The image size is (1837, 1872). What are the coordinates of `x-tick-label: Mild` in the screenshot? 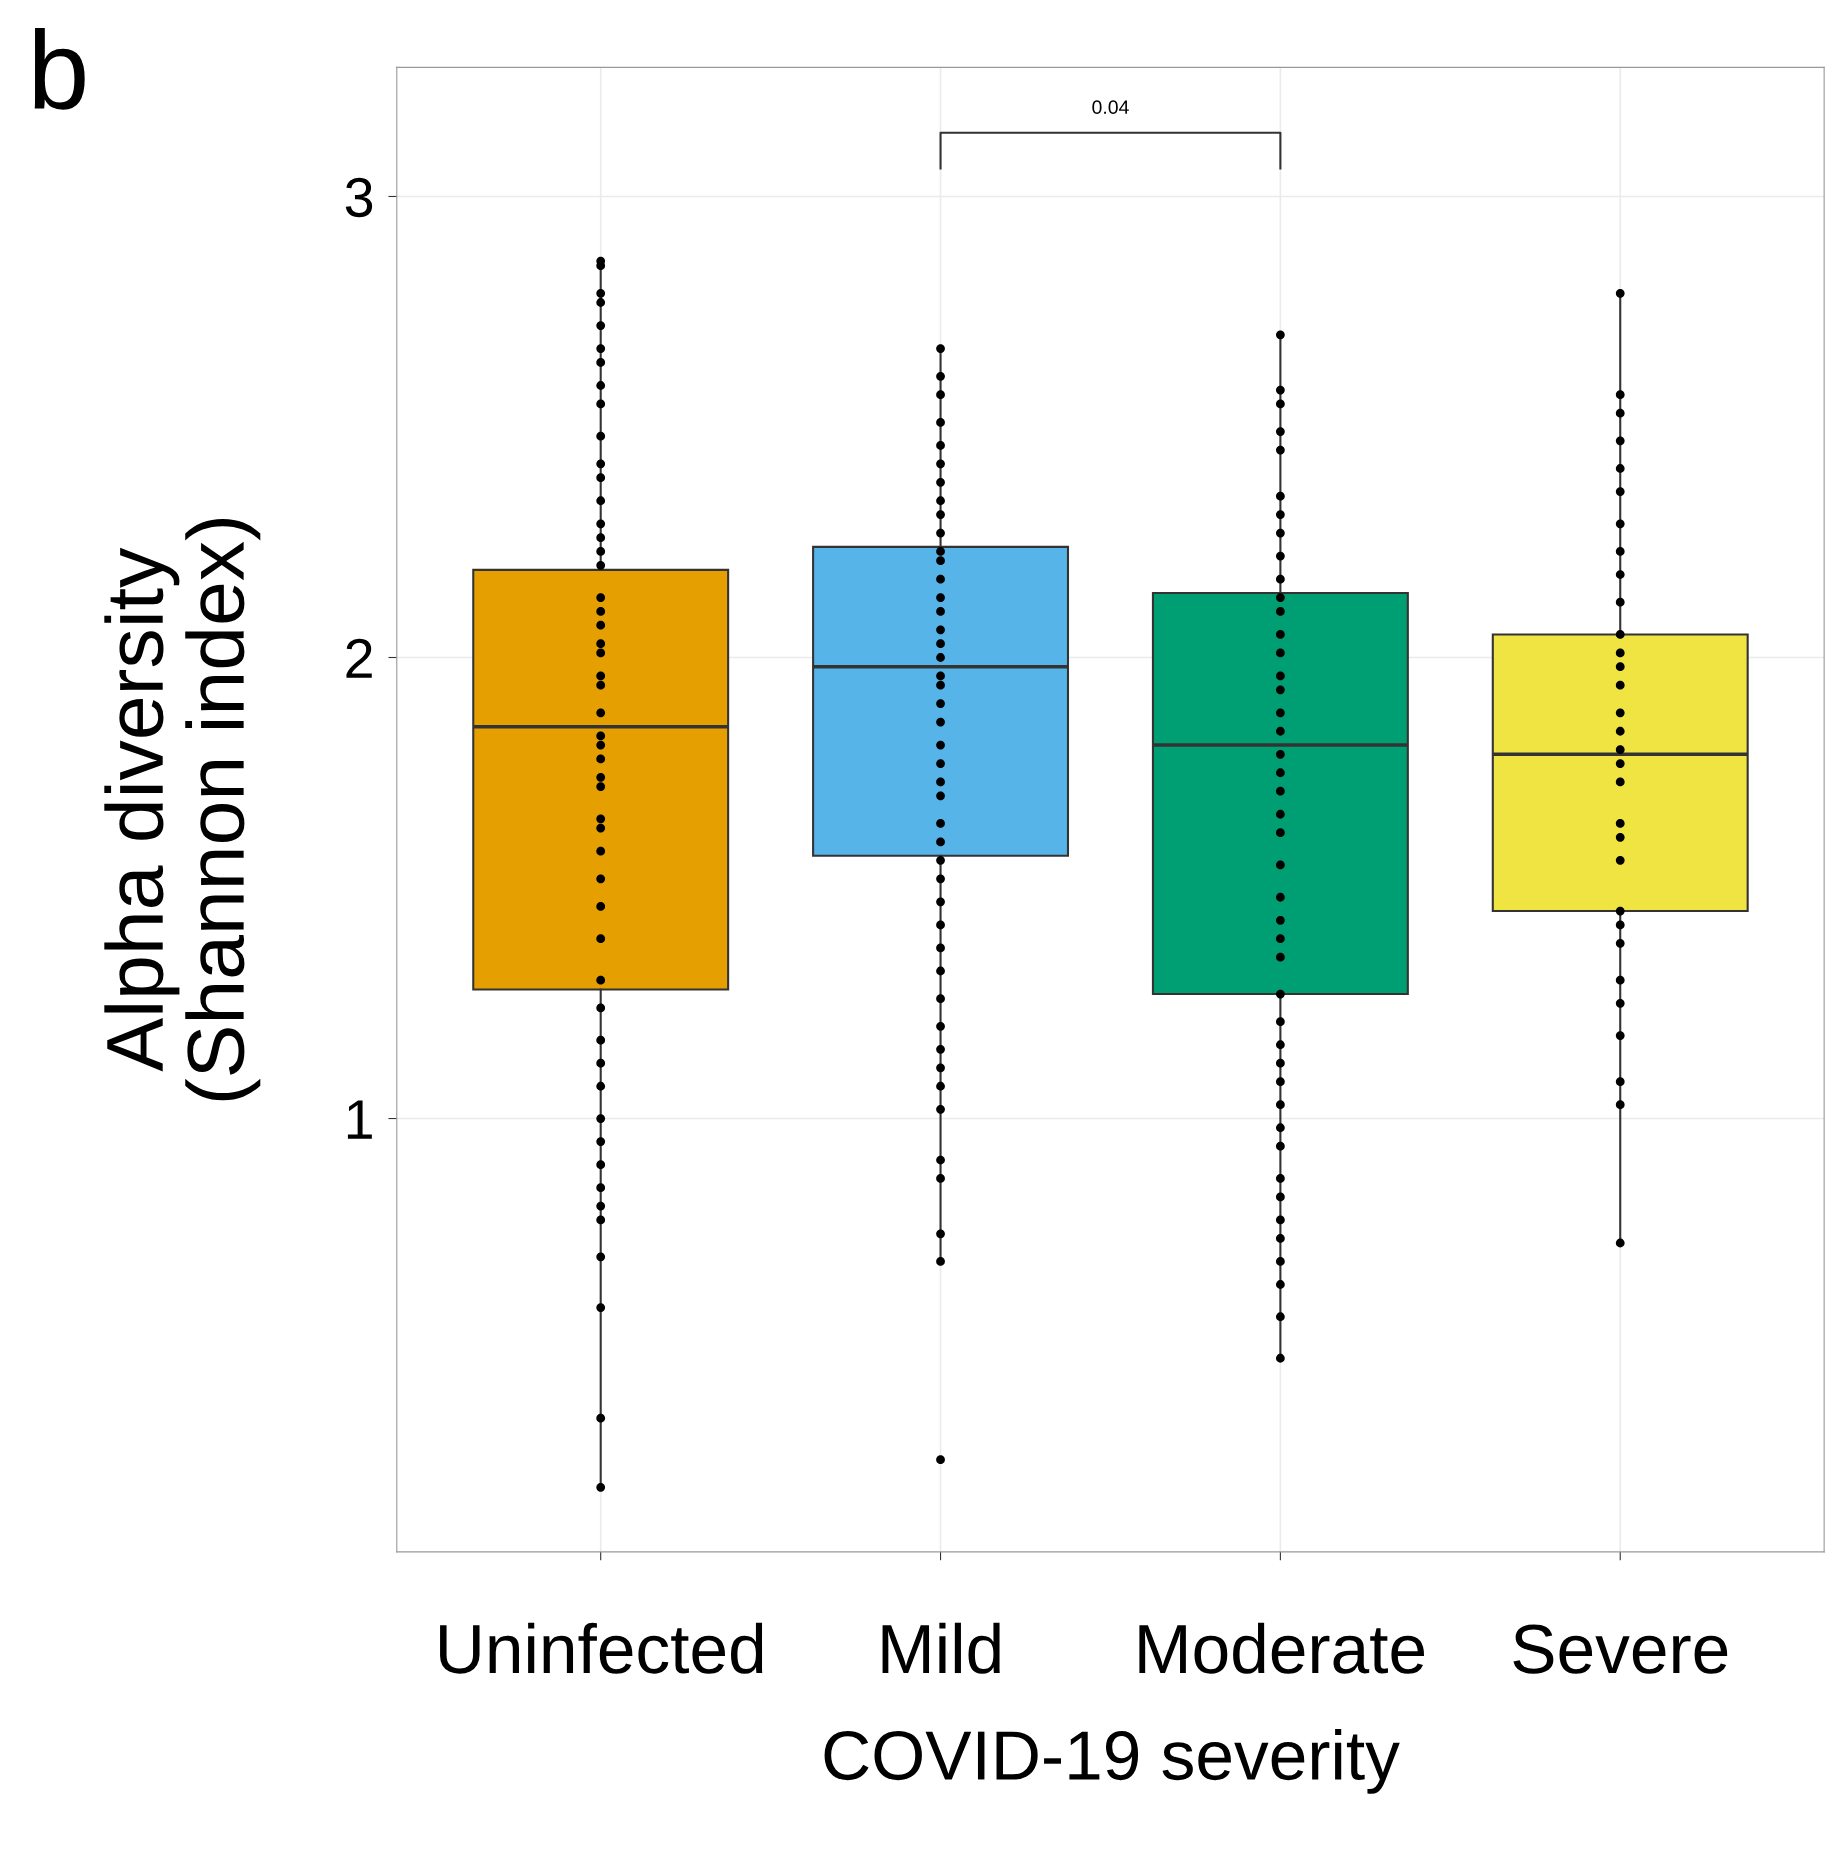 It's located at (941, 1648).